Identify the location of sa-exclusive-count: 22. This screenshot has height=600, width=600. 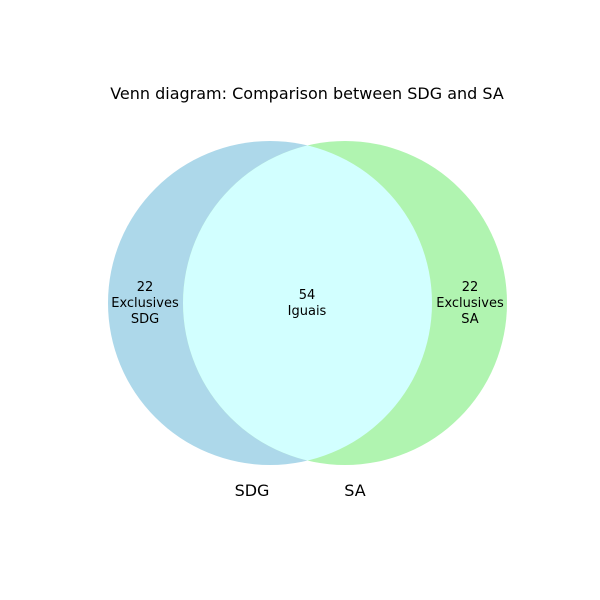
(470, 287).